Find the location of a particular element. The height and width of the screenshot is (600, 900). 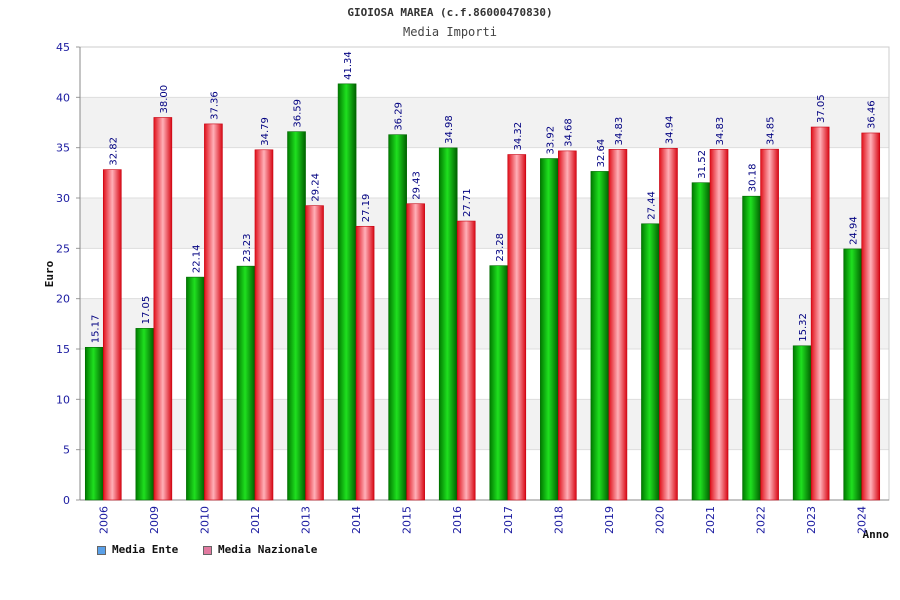

y-tick-label: 35 is located at coordinates (63, 148).